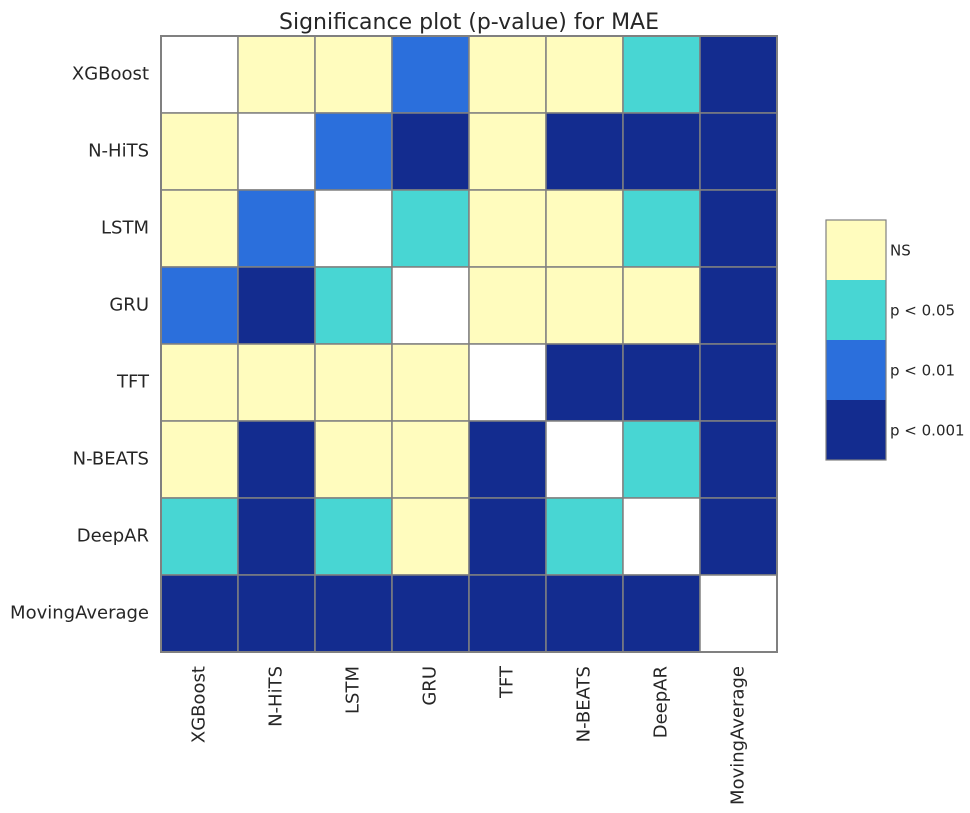 Image resolution: width=970 pixels, height=813 pixels. Describe the element at coordinates (738, 735) in the screenshot. I see `column-label: MovingAverage` at that location.